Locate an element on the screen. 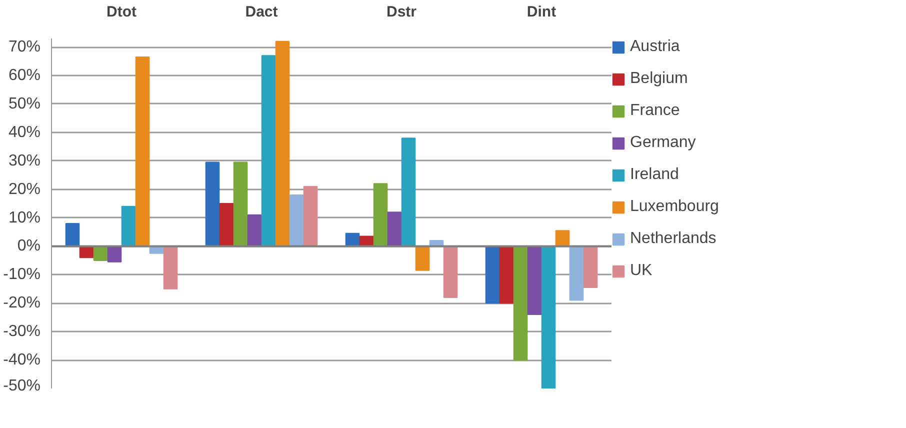 This screenshot has width=906, height=428. legend-label: Belgium is located at coordinates (659, 79).